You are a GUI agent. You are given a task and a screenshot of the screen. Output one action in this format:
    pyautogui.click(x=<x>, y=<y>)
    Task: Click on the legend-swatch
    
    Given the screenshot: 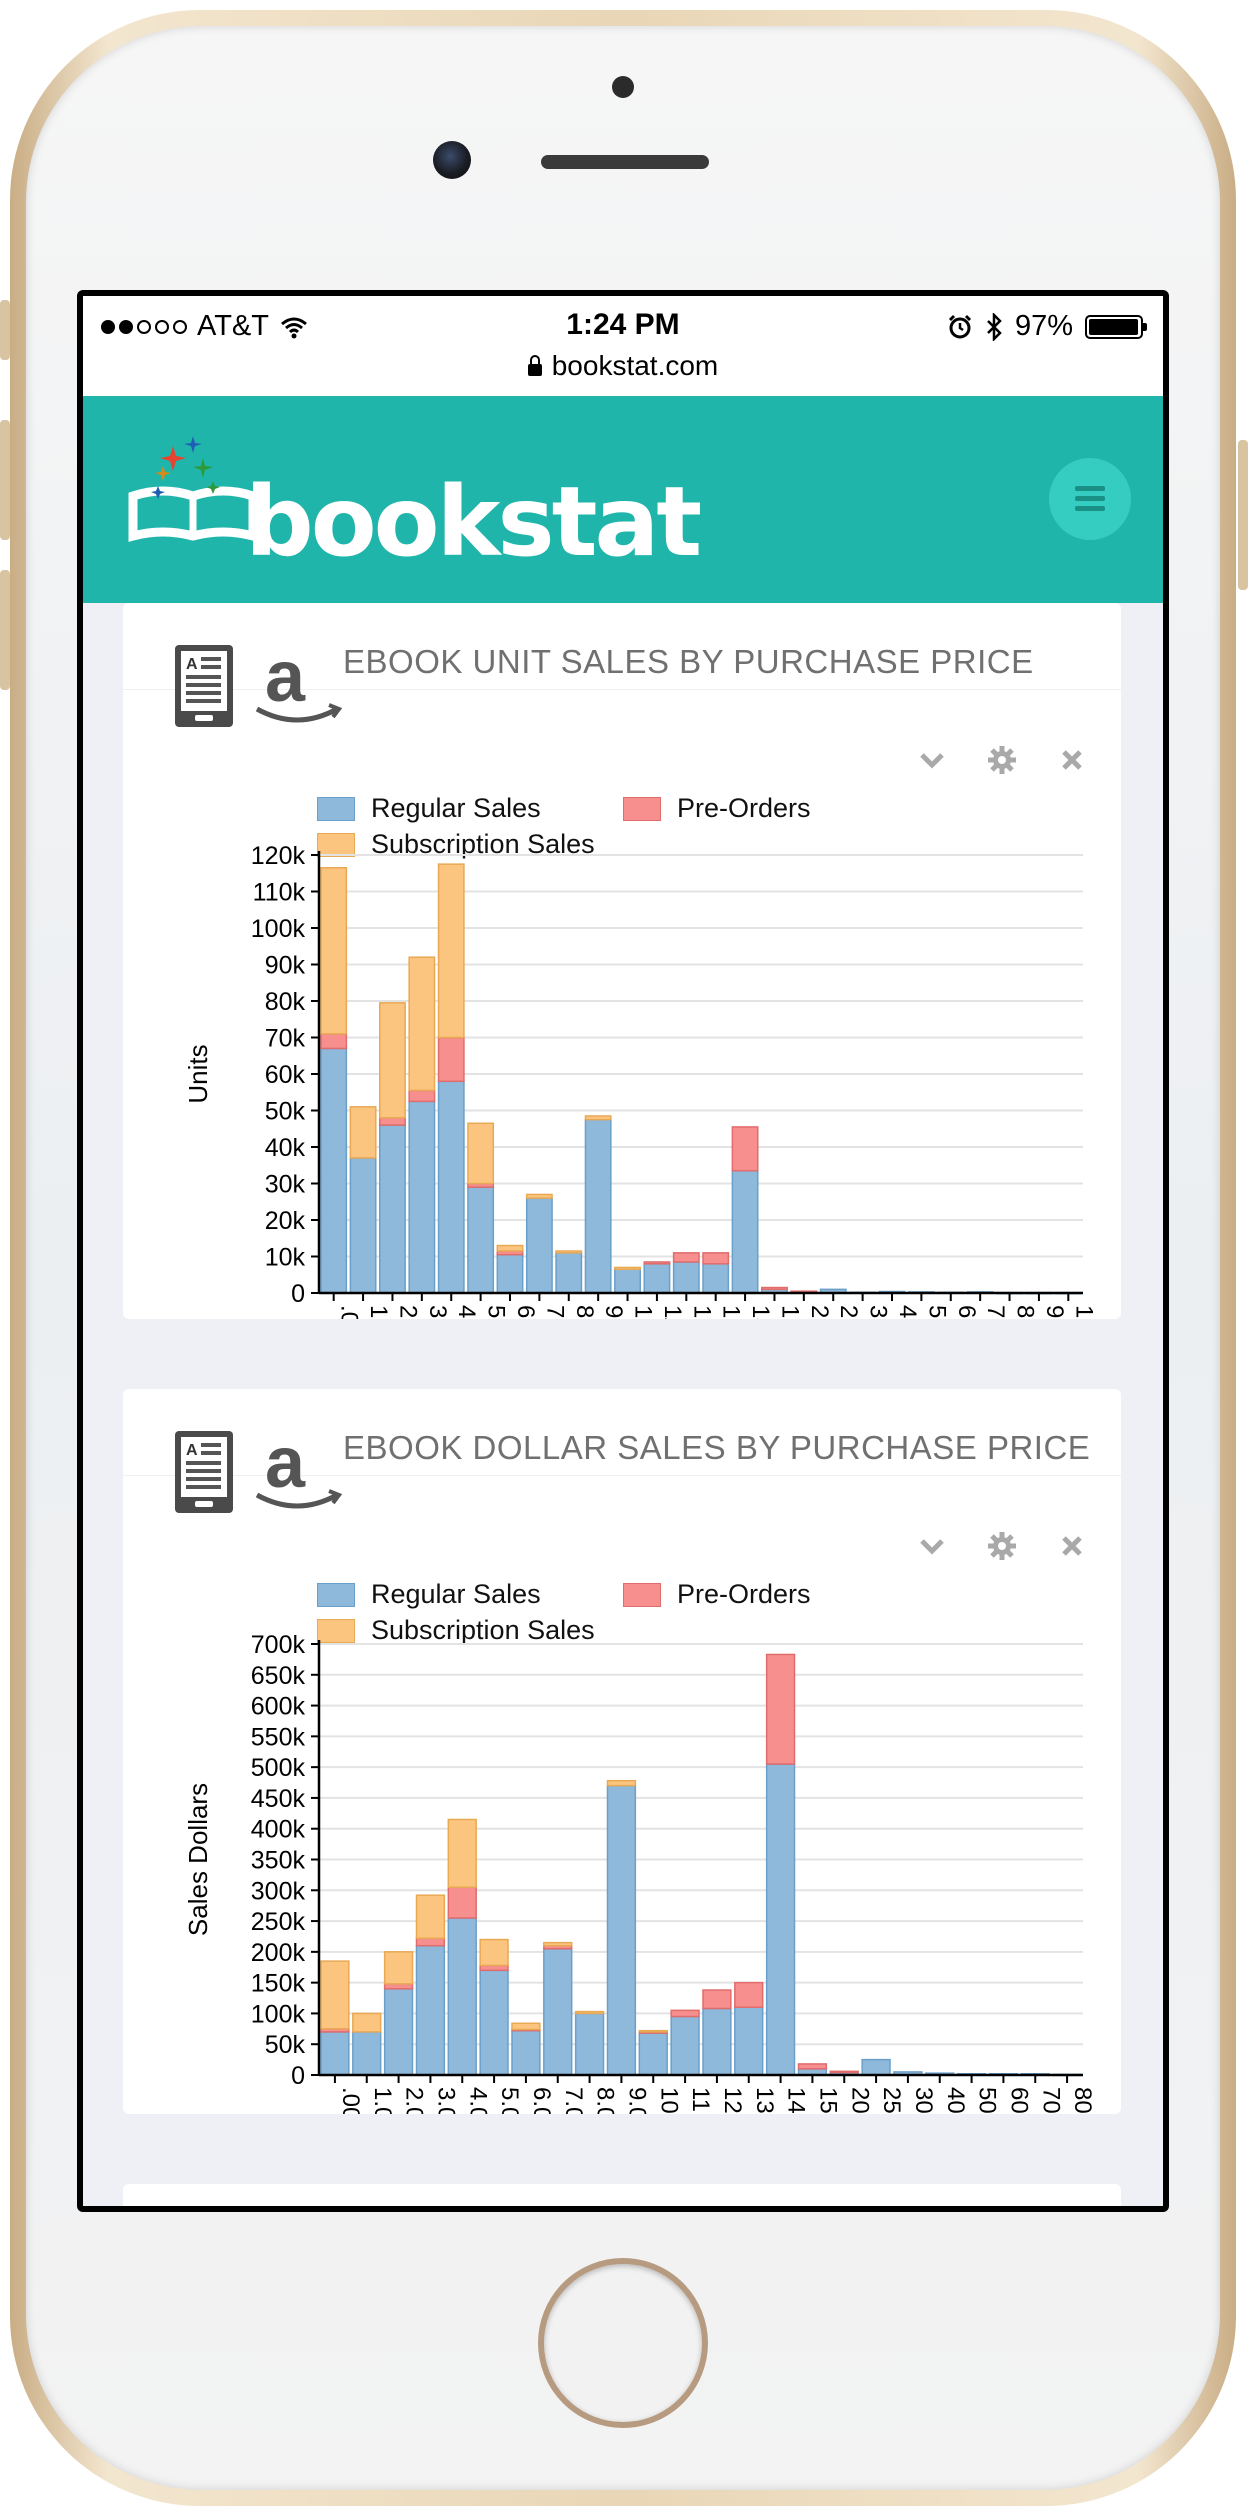 What is the action you would take?
    pyautogui.click(x=336, y=808)
    